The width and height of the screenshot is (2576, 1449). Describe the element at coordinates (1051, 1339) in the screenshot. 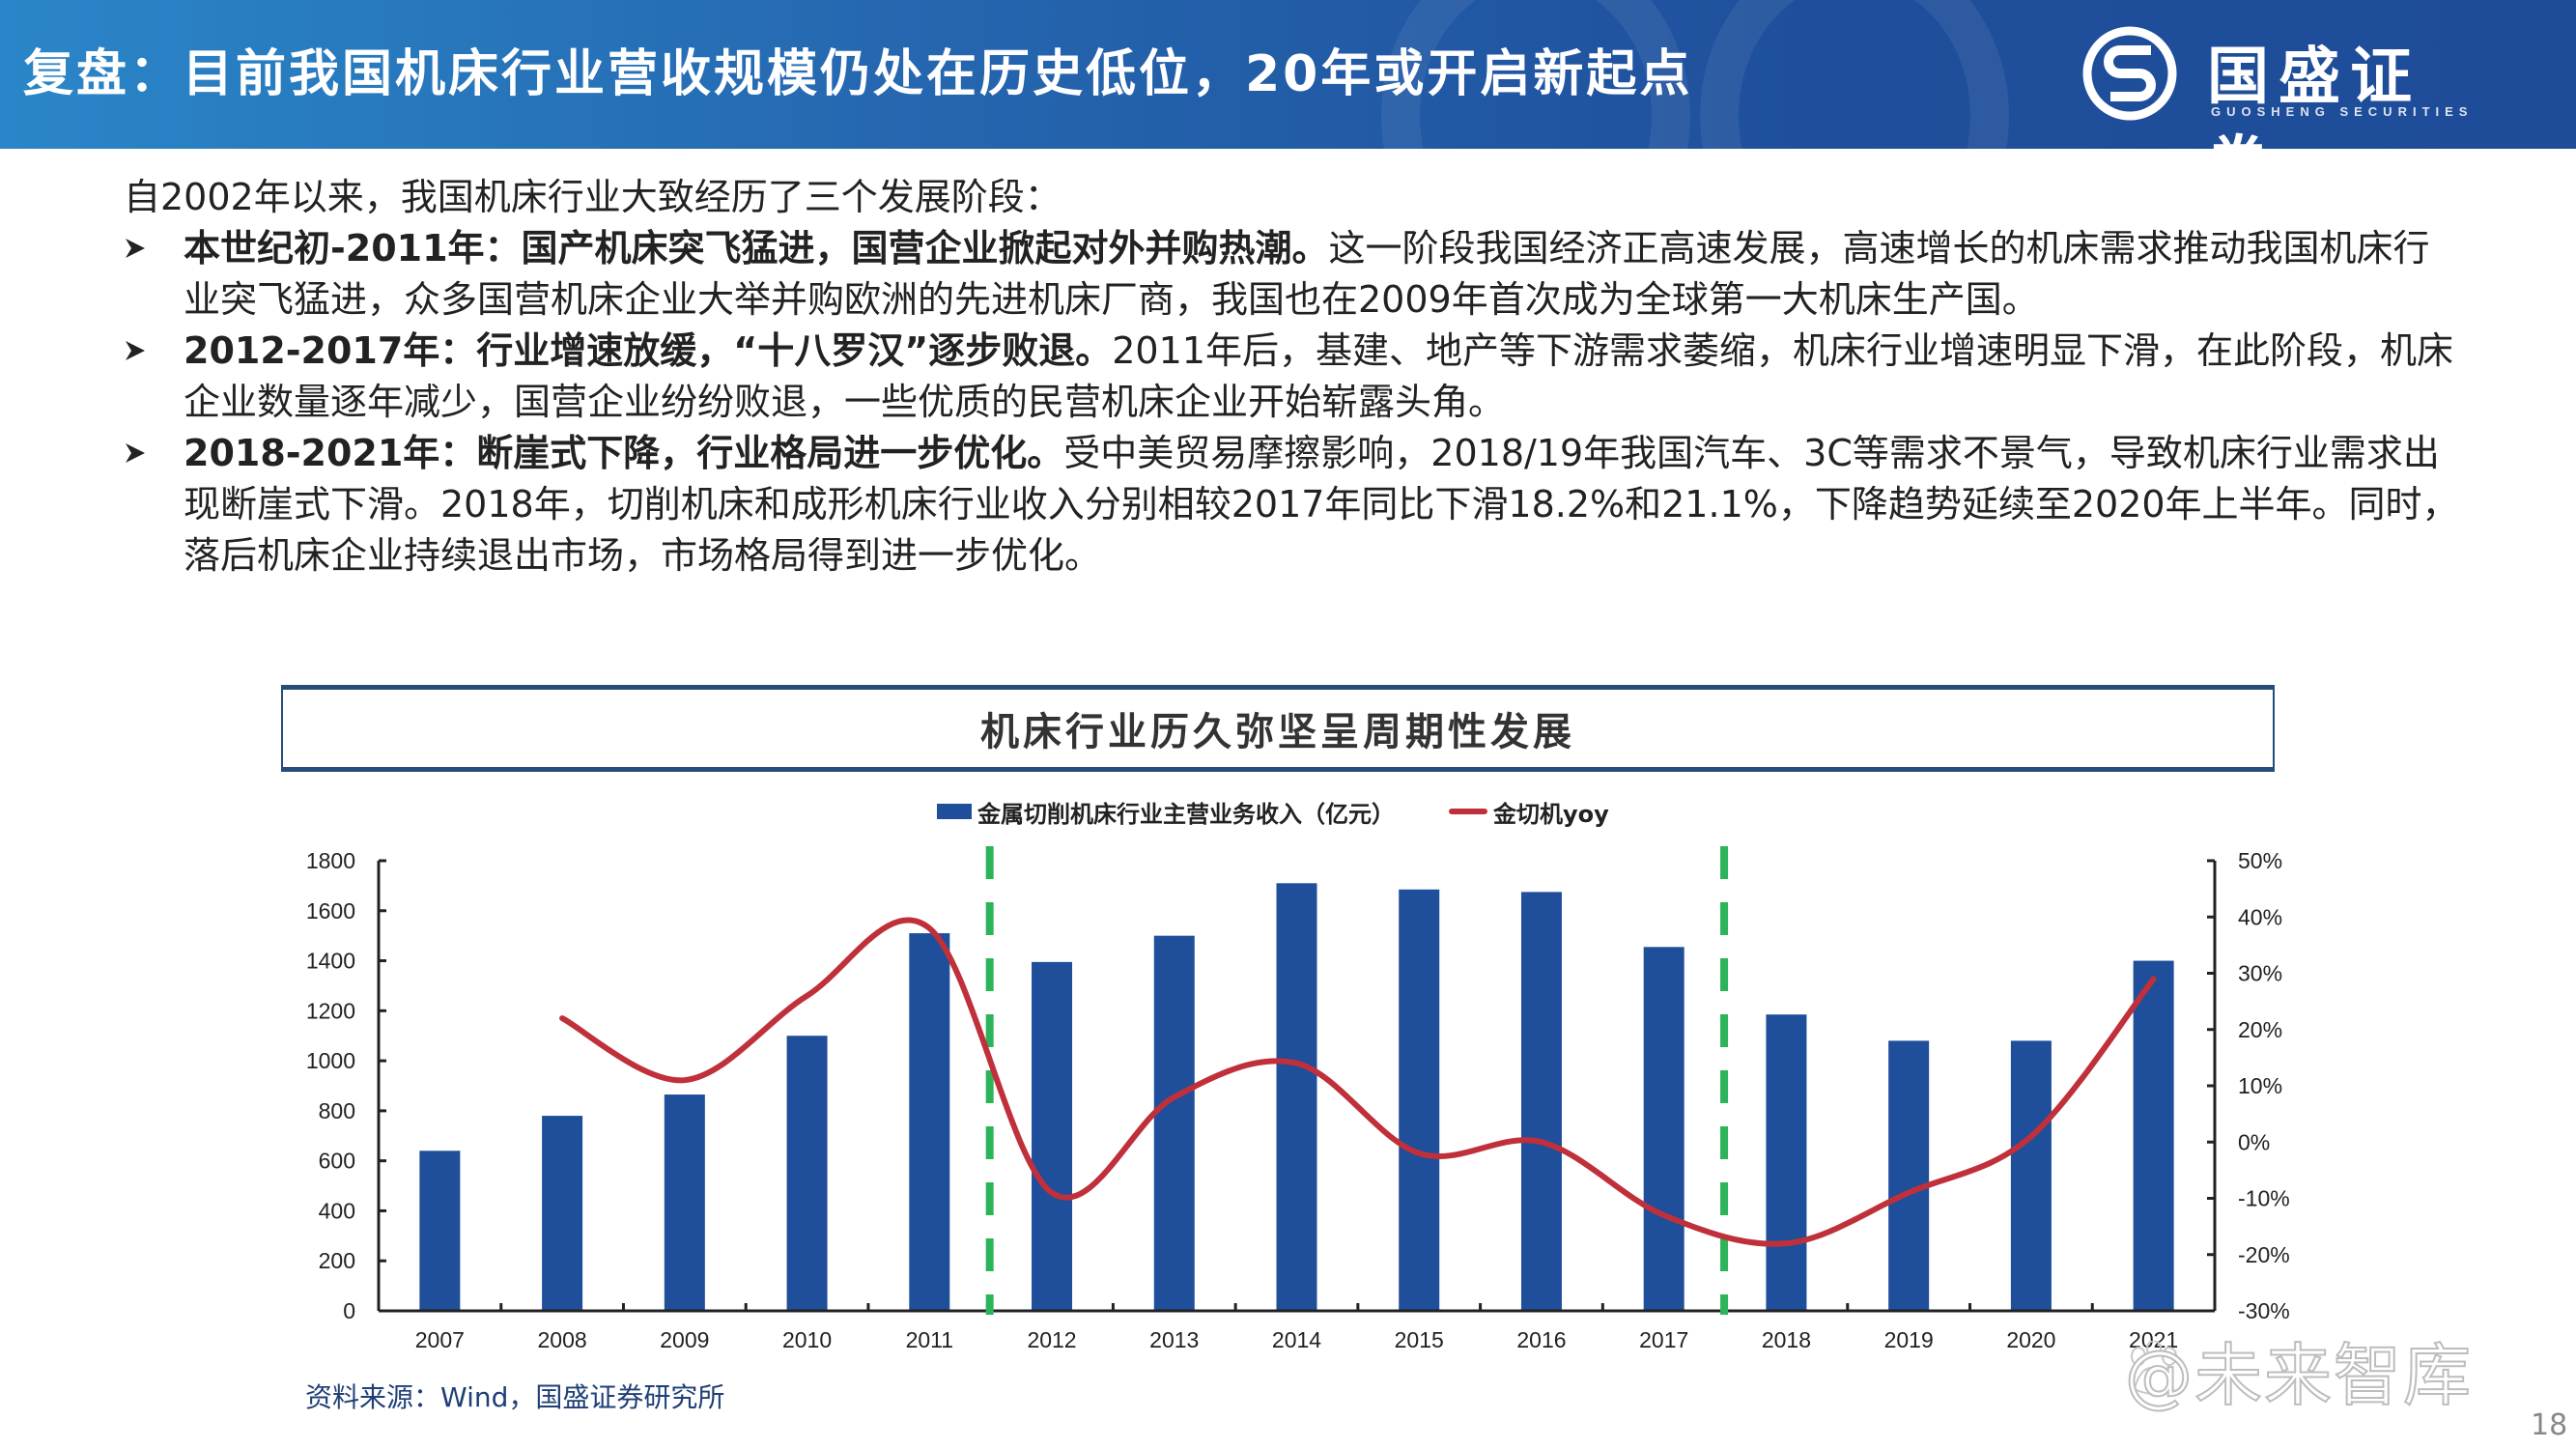

I see `x-tick-label: 2012` at that location.